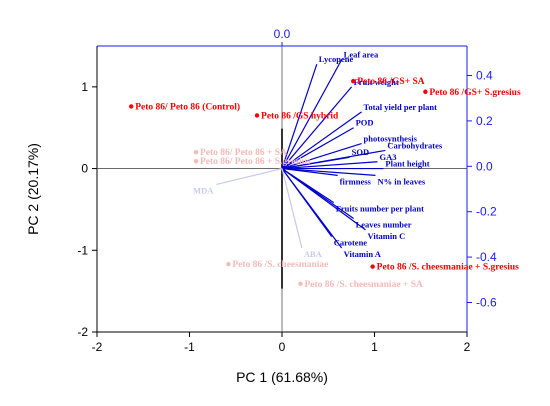  What do you see at coordinates (82, 250) in the screenshot?
I see `y-tick-label: -1` at bounding box center [82, 250].